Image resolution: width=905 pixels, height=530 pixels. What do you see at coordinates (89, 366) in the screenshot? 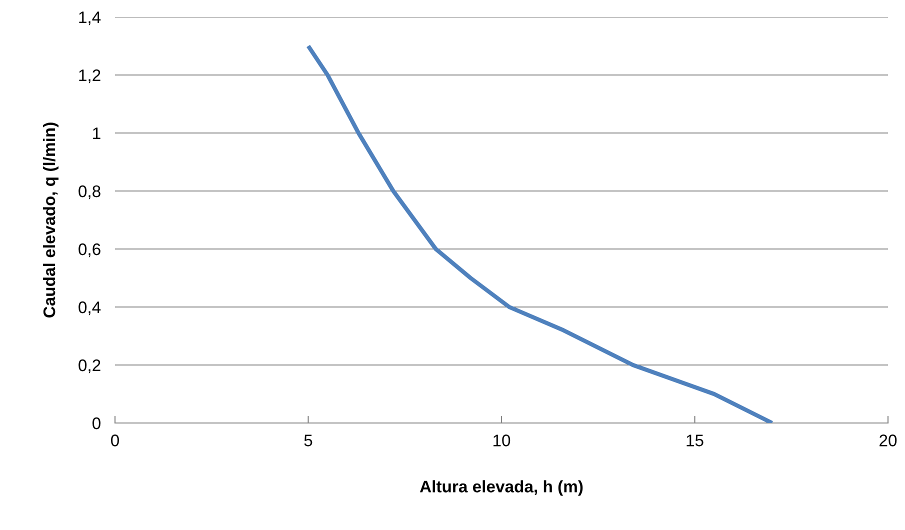
I see `y-tick-label: 0,2` at bounding box center [89, 366].